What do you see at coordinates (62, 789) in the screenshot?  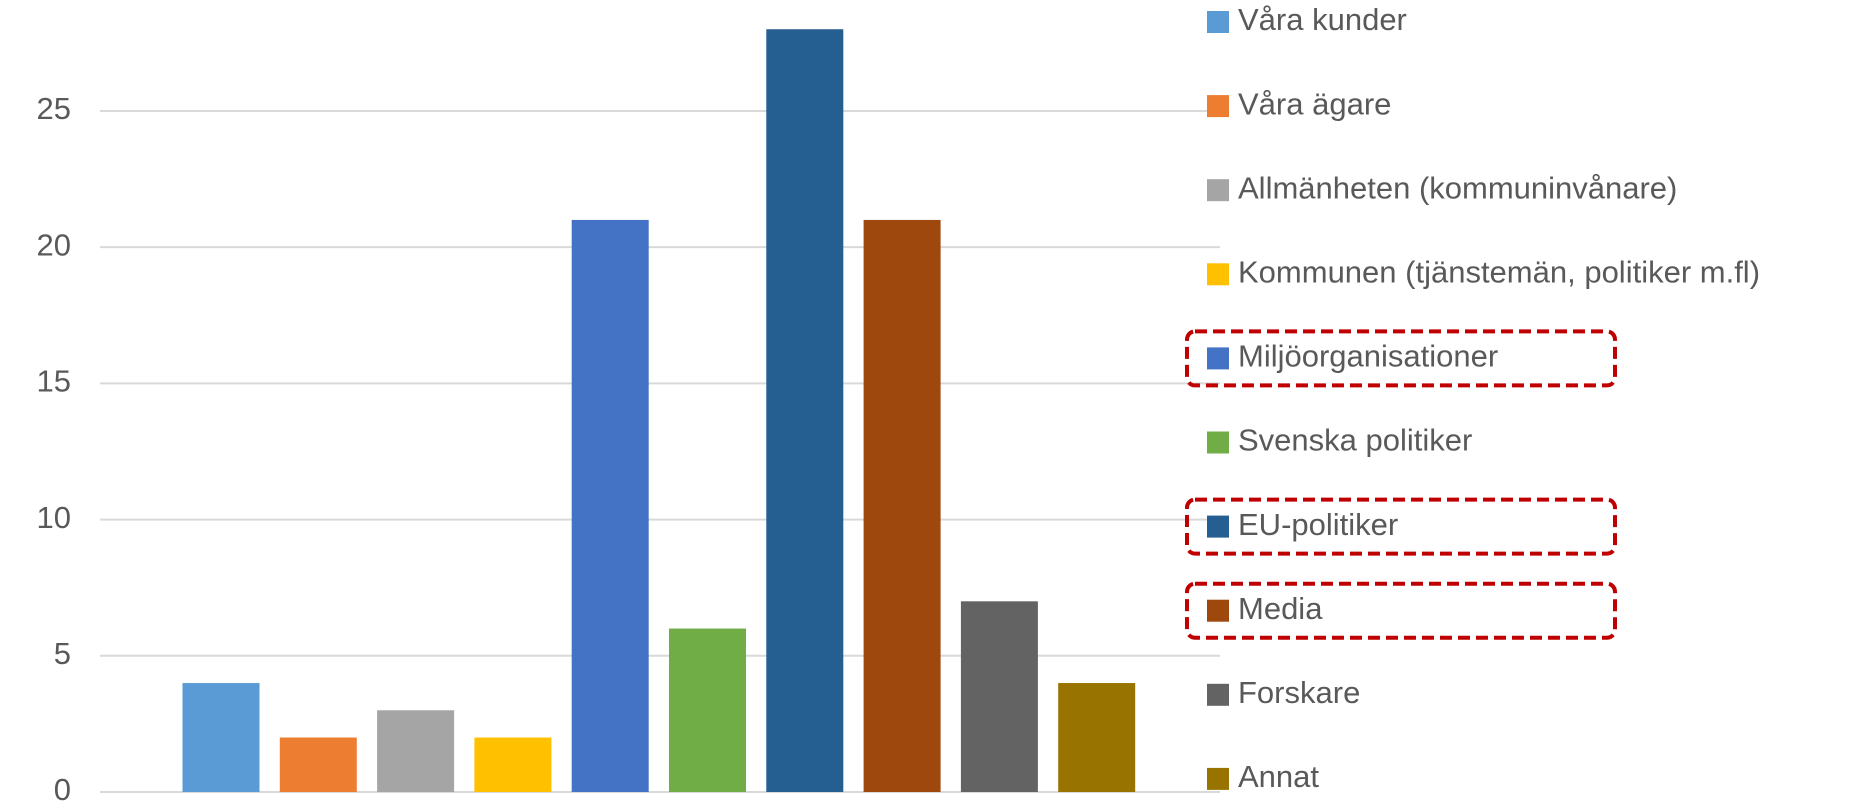 I see `y-tick-label: 0` at bounding box center [62, 789].